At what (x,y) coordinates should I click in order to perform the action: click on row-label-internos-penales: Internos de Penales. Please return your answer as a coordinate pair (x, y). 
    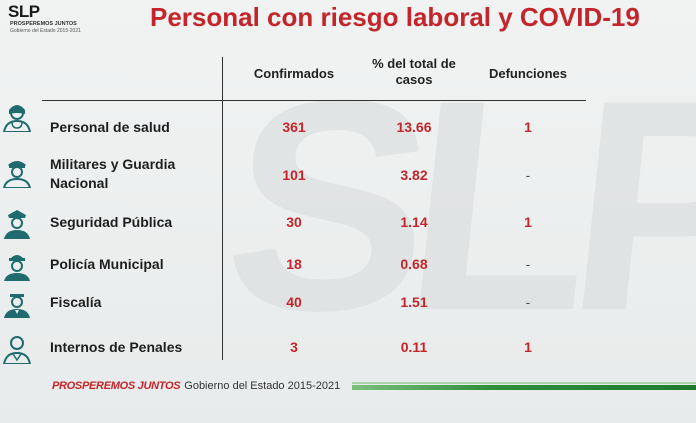
    Looking at the image, I should click on (116, 347).